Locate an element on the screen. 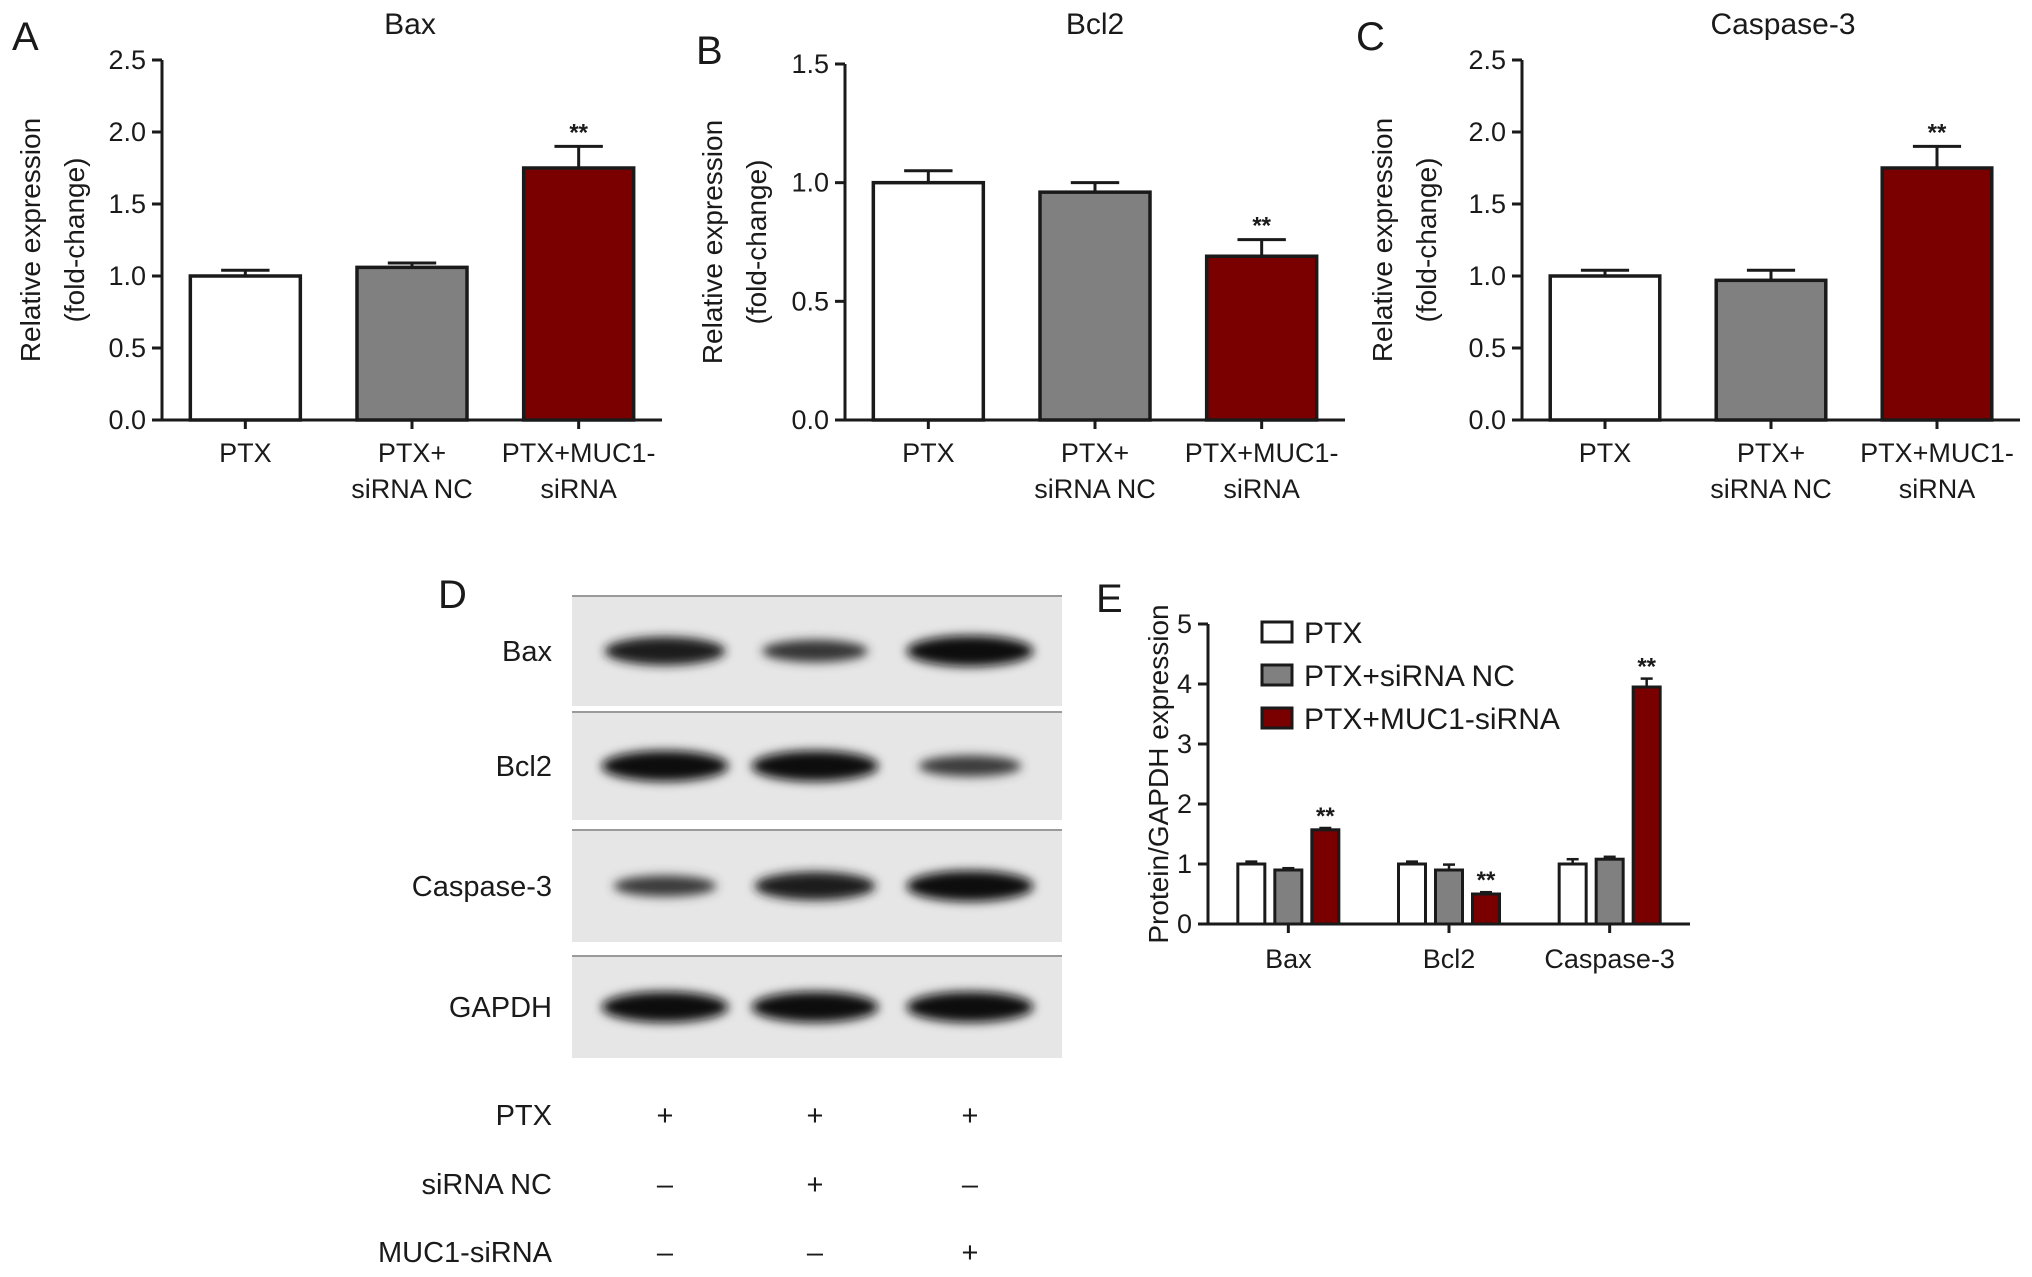 The width and height of the screenshot is (2032, 1277). y-tick-label: 1.0 is located at coordinates (127, 276).